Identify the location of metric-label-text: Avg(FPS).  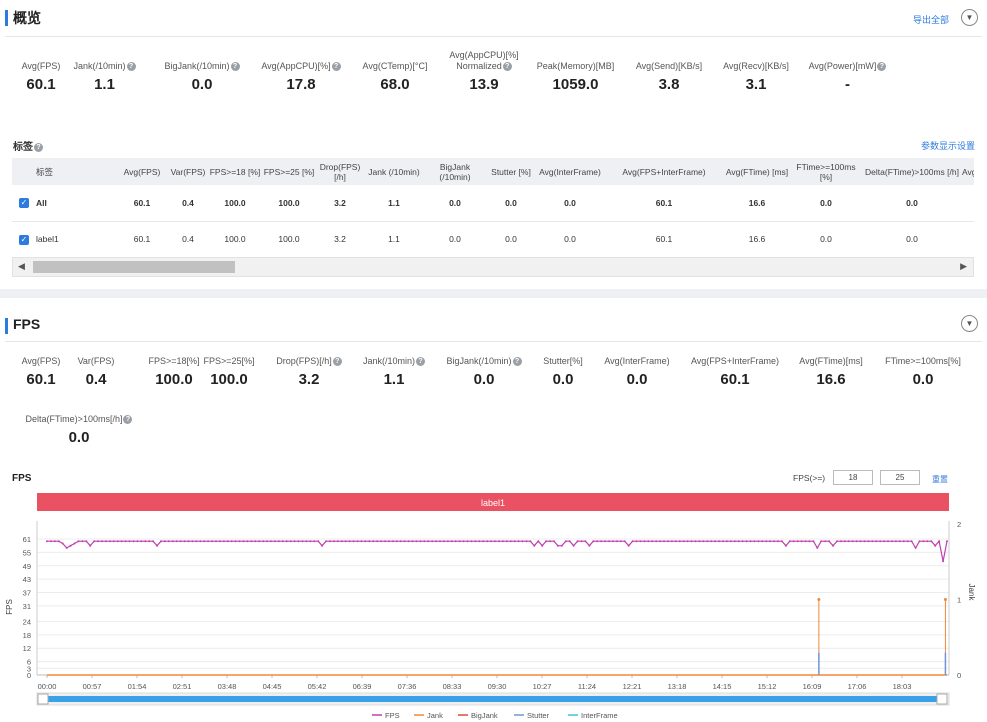
(41, 361).